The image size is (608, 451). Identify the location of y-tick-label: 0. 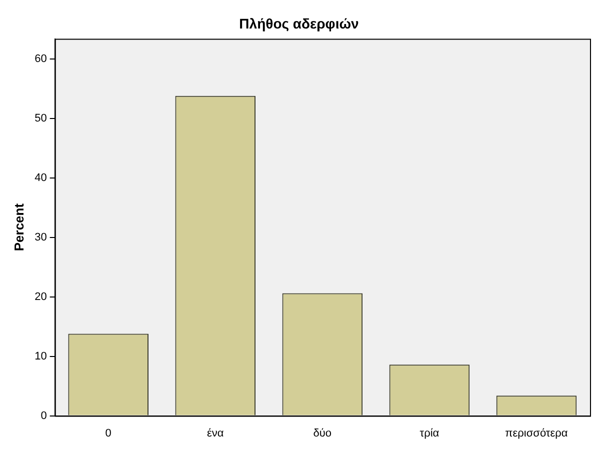
(43, 416).